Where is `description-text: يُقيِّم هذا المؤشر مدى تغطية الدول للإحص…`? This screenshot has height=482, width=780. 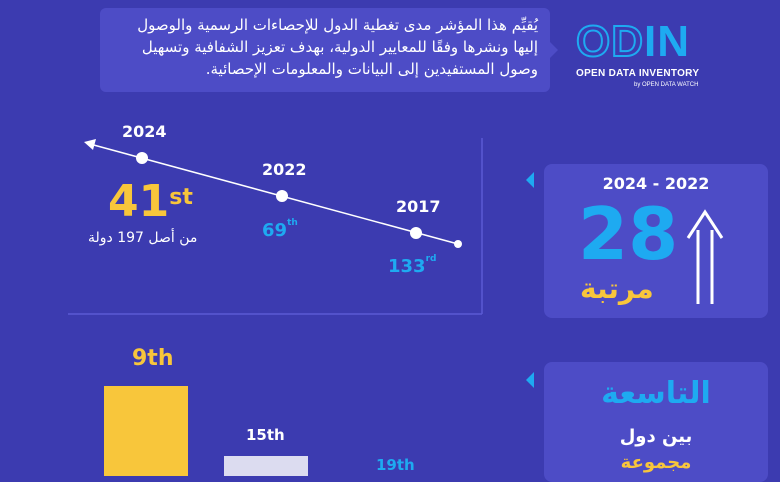 description-text: يُقيِّم هذا المؤشر مدى تغطية الدول للإحص… is located at coordinates (337, 47).